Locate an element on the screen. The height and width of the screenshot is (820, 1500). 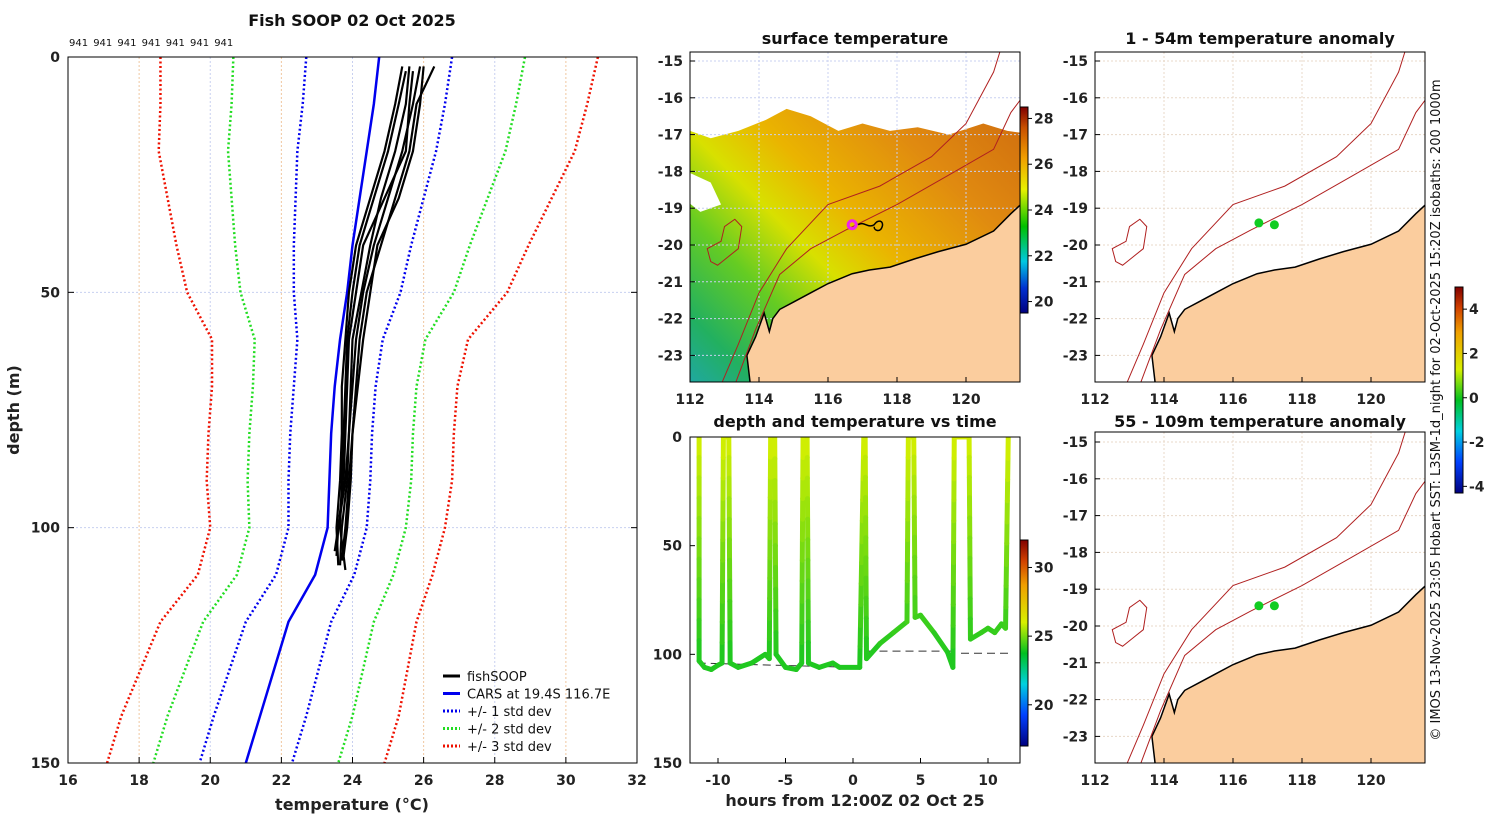
colorbar-tick-label: 4 is located at coordinates (1474, 310).